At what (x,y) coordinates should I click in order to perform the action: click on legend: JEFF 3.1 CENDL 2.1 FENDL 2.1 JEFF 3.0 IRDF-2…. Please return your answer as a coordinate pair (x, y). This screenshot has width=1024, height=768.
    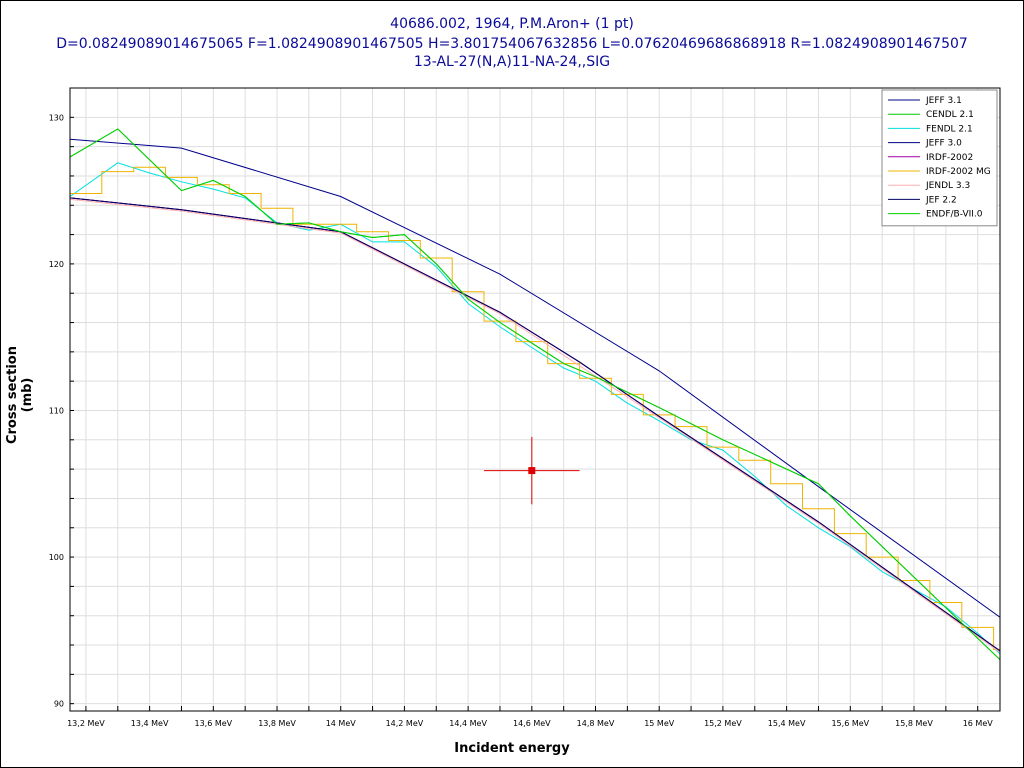
    Looking at the image, I should click on (939, 158).